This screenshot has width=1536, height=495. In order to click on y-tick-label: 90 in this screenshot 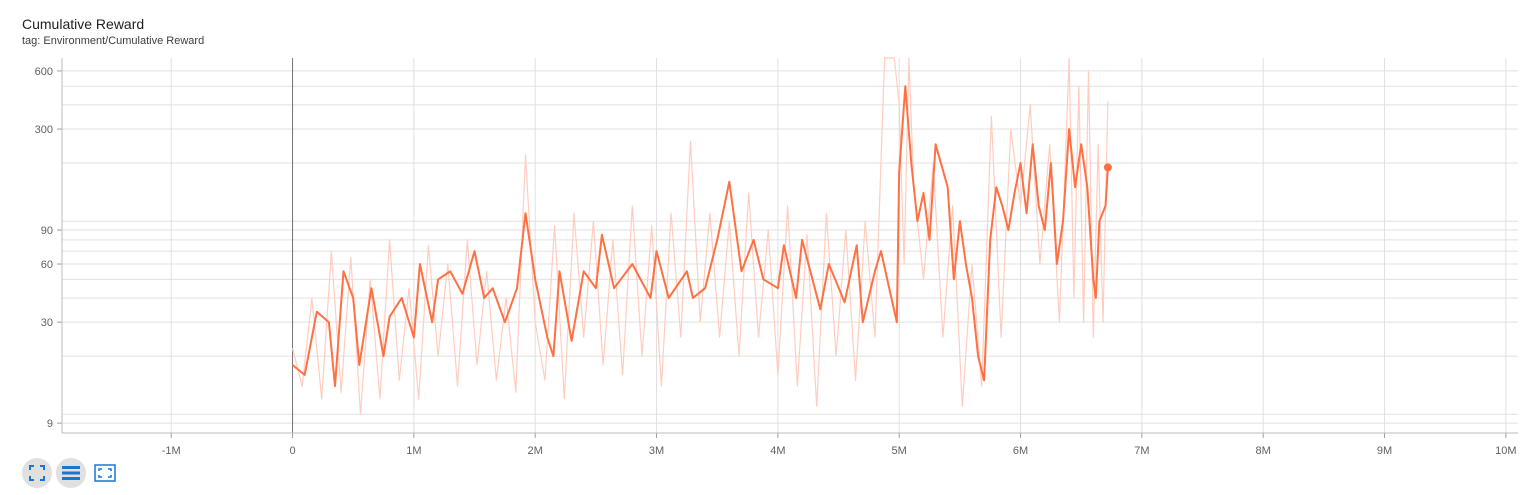, I will do `click(47, 231)`.